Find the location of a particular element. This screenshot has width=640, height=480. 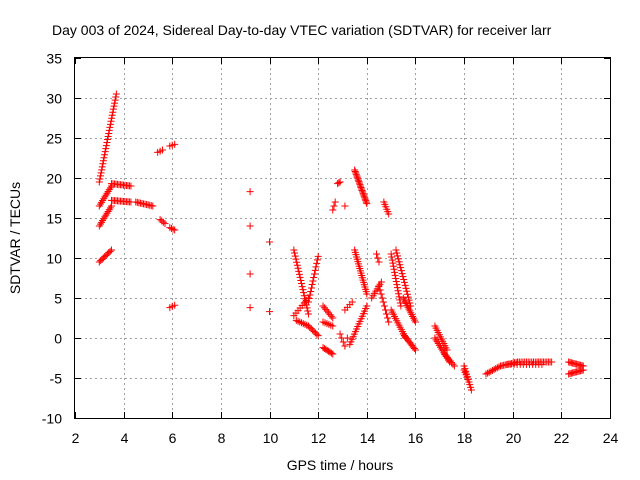

x-tick-label: 12 is located at coordinates (319, 438).